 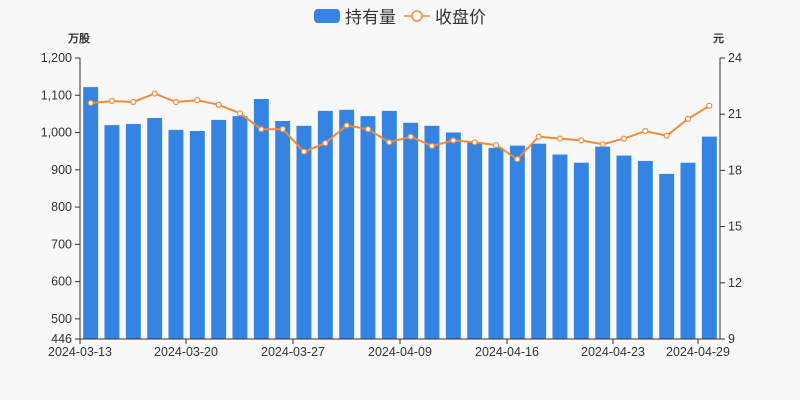 I want to click on chart-legend: 持有量 收盘价, so click(x=400, y=15).